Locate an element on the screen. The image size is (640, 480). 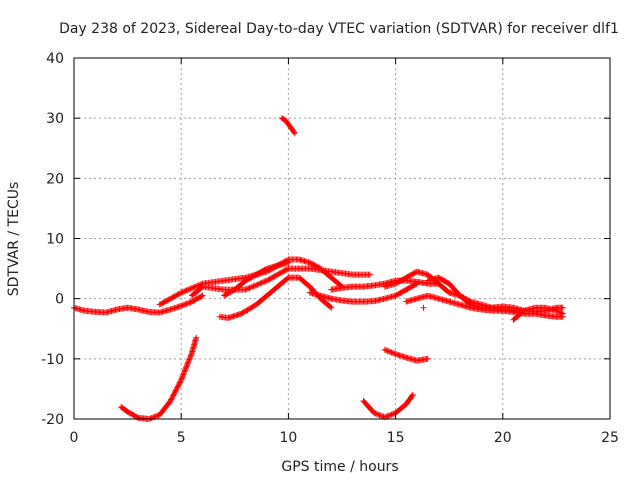
series-track-m-early-u is located at coordinates (159, 378).